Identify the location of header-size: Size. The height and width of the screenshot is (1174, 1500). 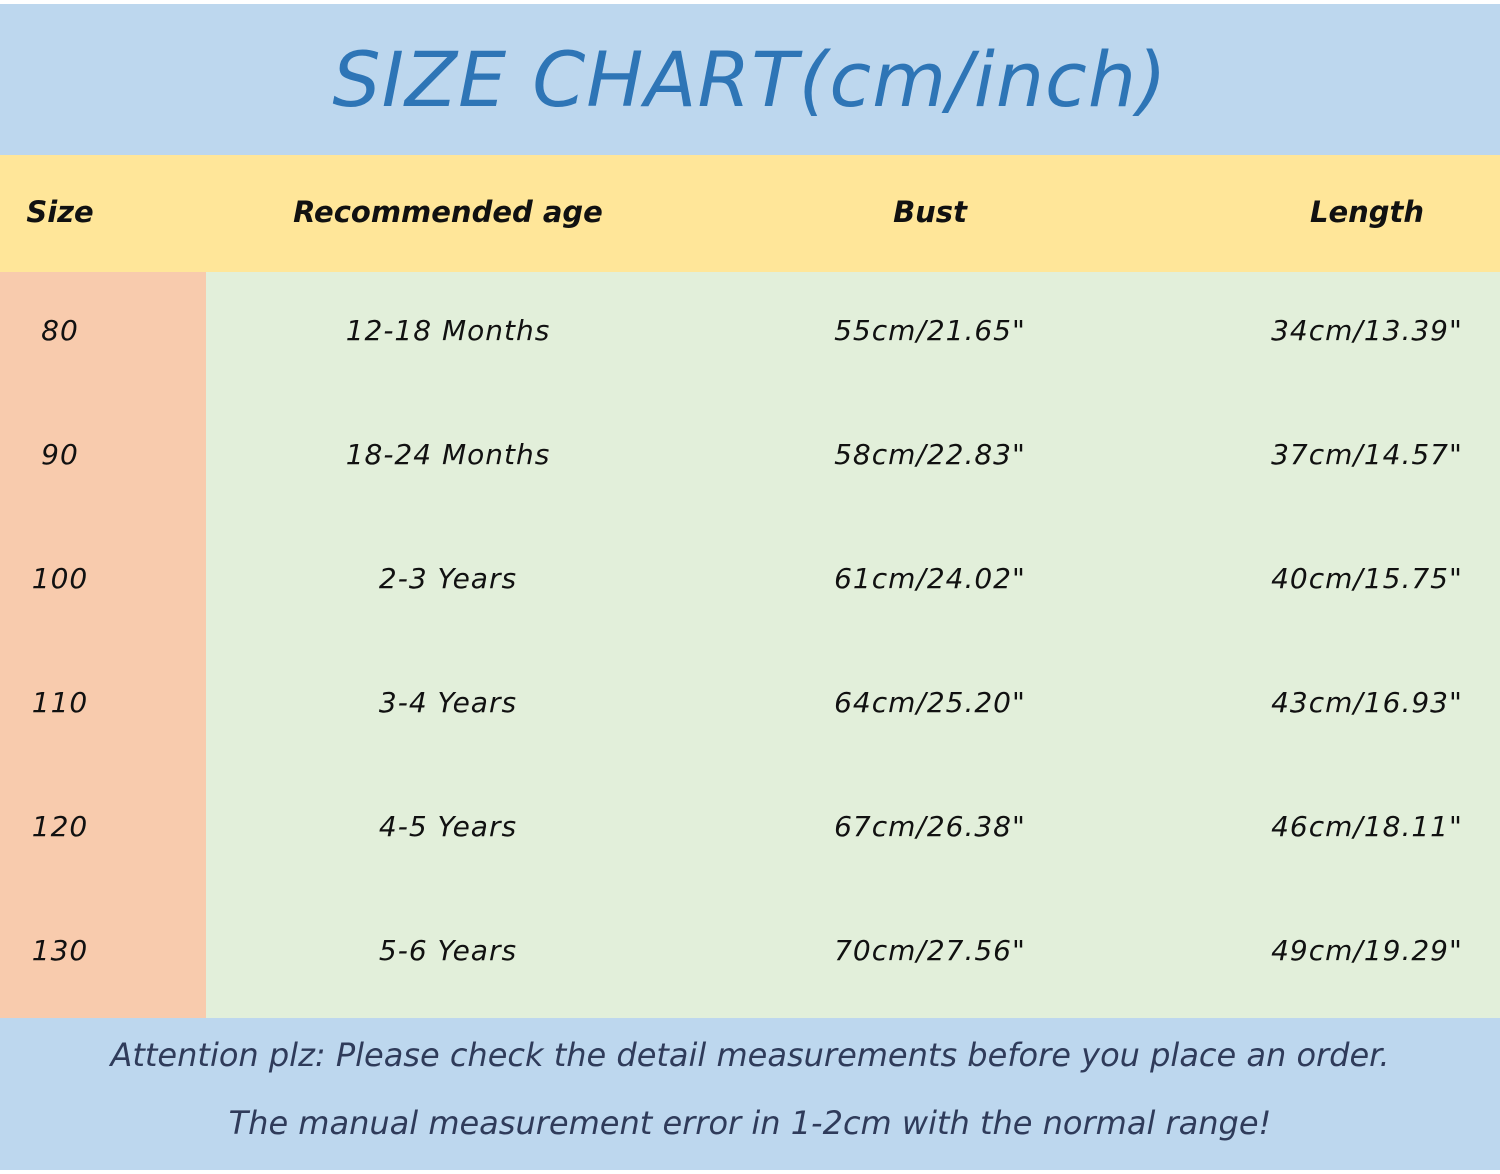
(60, 212).